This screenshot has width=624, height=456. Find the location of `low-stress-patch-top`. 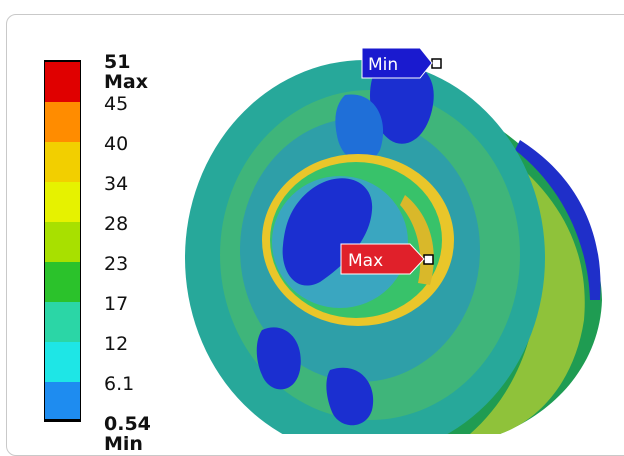

low-stress-patch-top is located at coordinates (401, 101).